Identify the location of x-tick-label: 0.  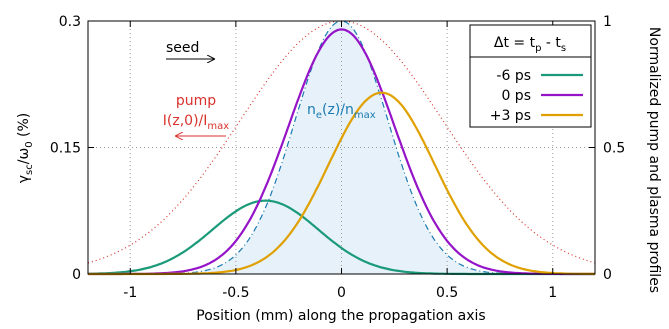
(341, 293).